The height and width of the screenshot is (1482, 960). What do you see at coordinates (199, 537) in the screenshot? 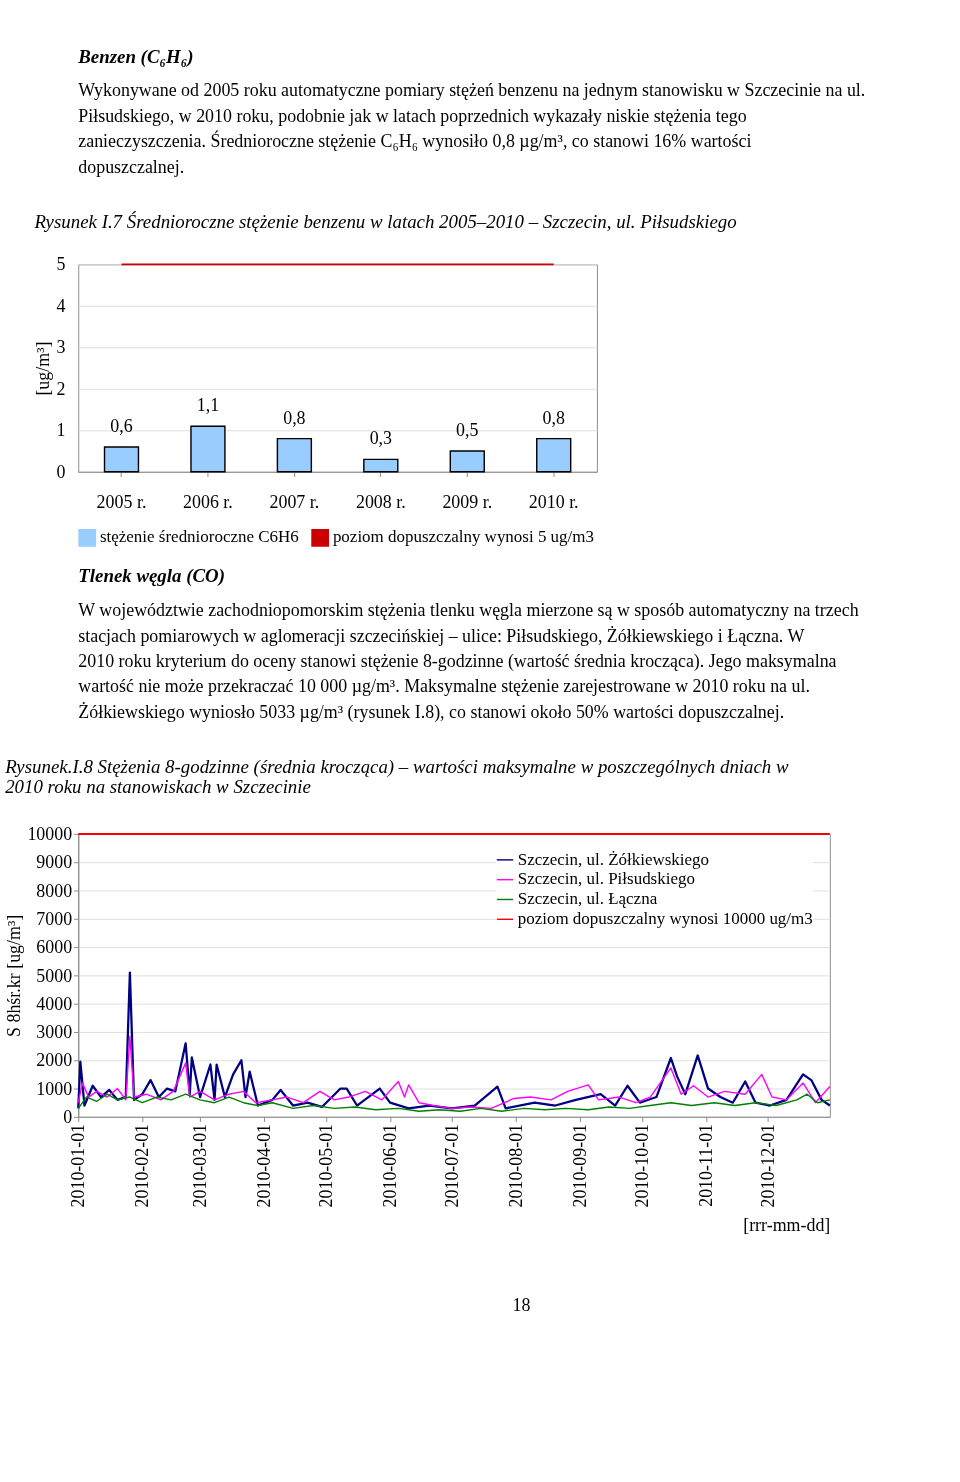
I see `legend-label: stężenie średnioroczne C6H6` at bounding box center [199, 537].